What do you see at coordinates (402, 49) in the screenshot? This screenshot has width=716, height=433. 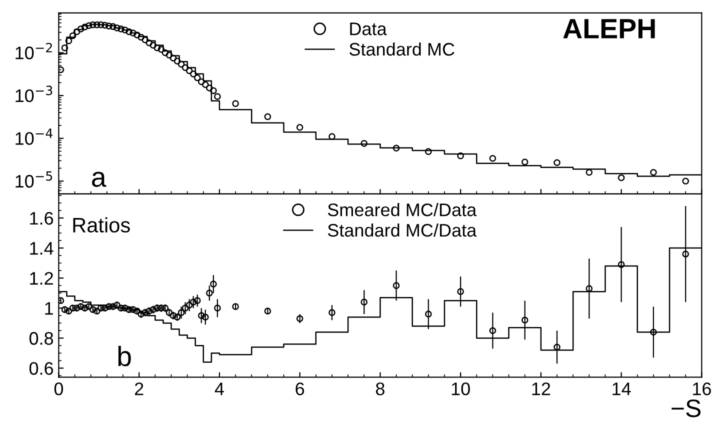 I see `legend-label: Standard MC` at bounding box center [402, 49].